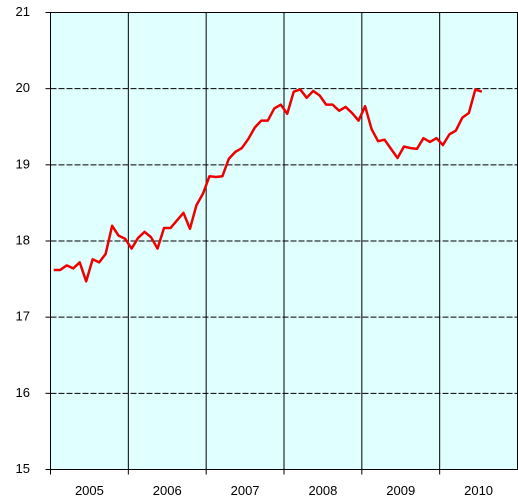 Image resolution: width=518 pixels, height=504 pixels. What do you see at coordinates (23, 239) in the screenshot?
I see `y-tick-label: 18` at bounding box center [23, 239].